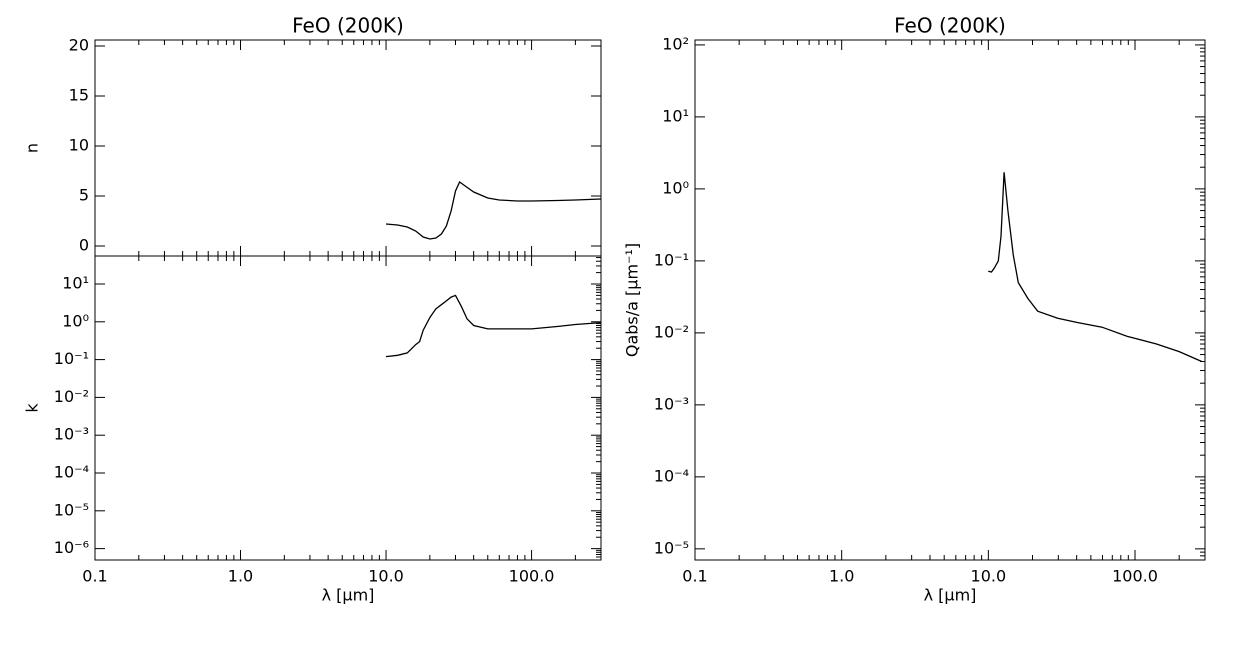 The height and width of the screenshot is (649, 1250). I want to click on plot-frame, so click(348, 148).